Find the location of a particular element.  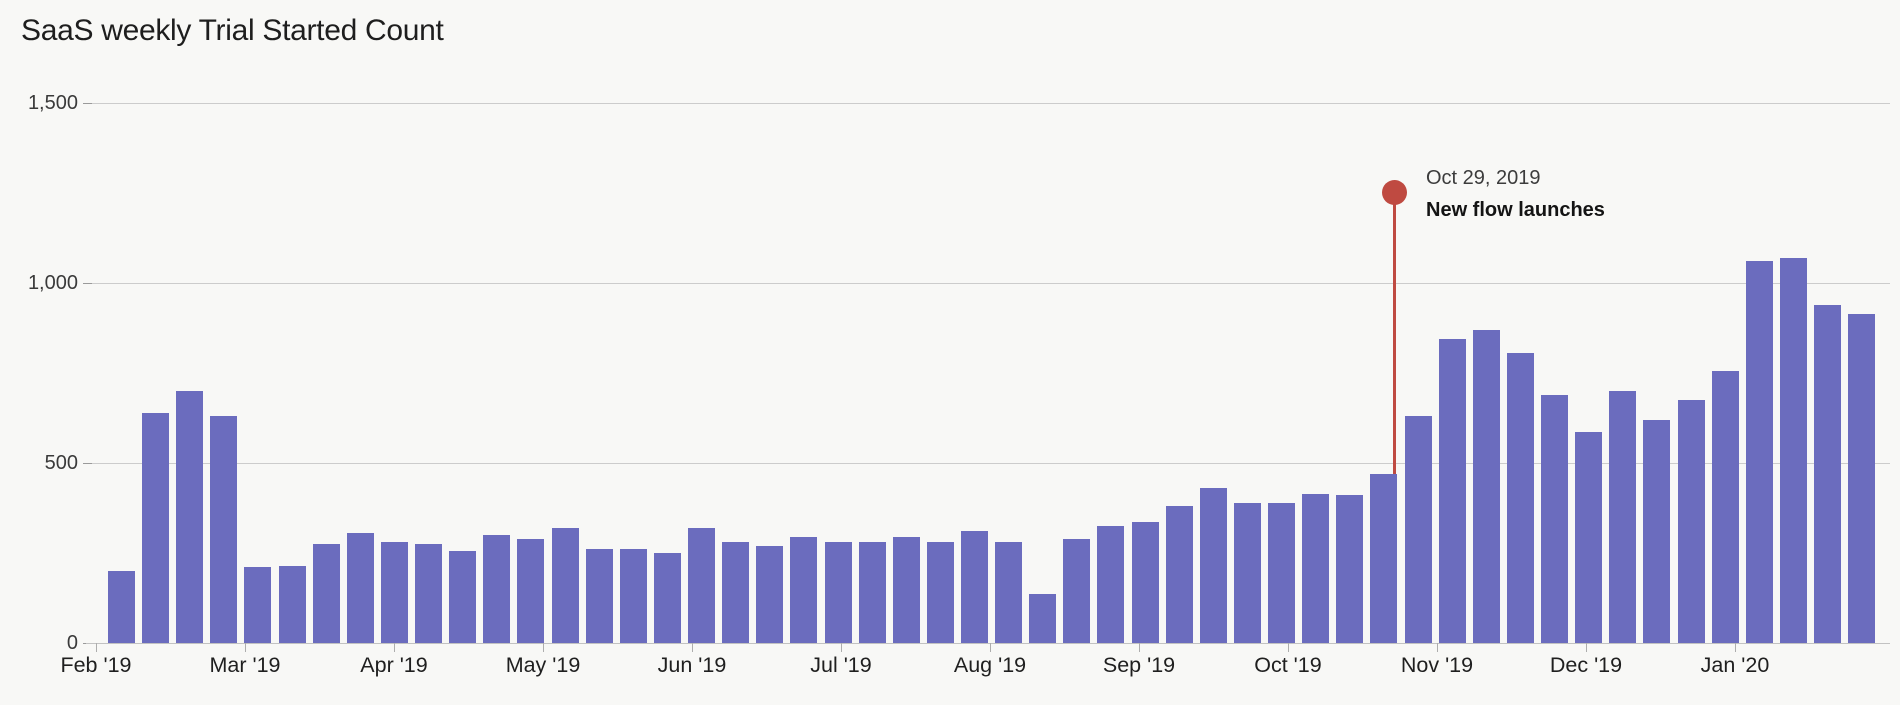

x-axis-label-month: May '19 is located at coordinates (543, 665).